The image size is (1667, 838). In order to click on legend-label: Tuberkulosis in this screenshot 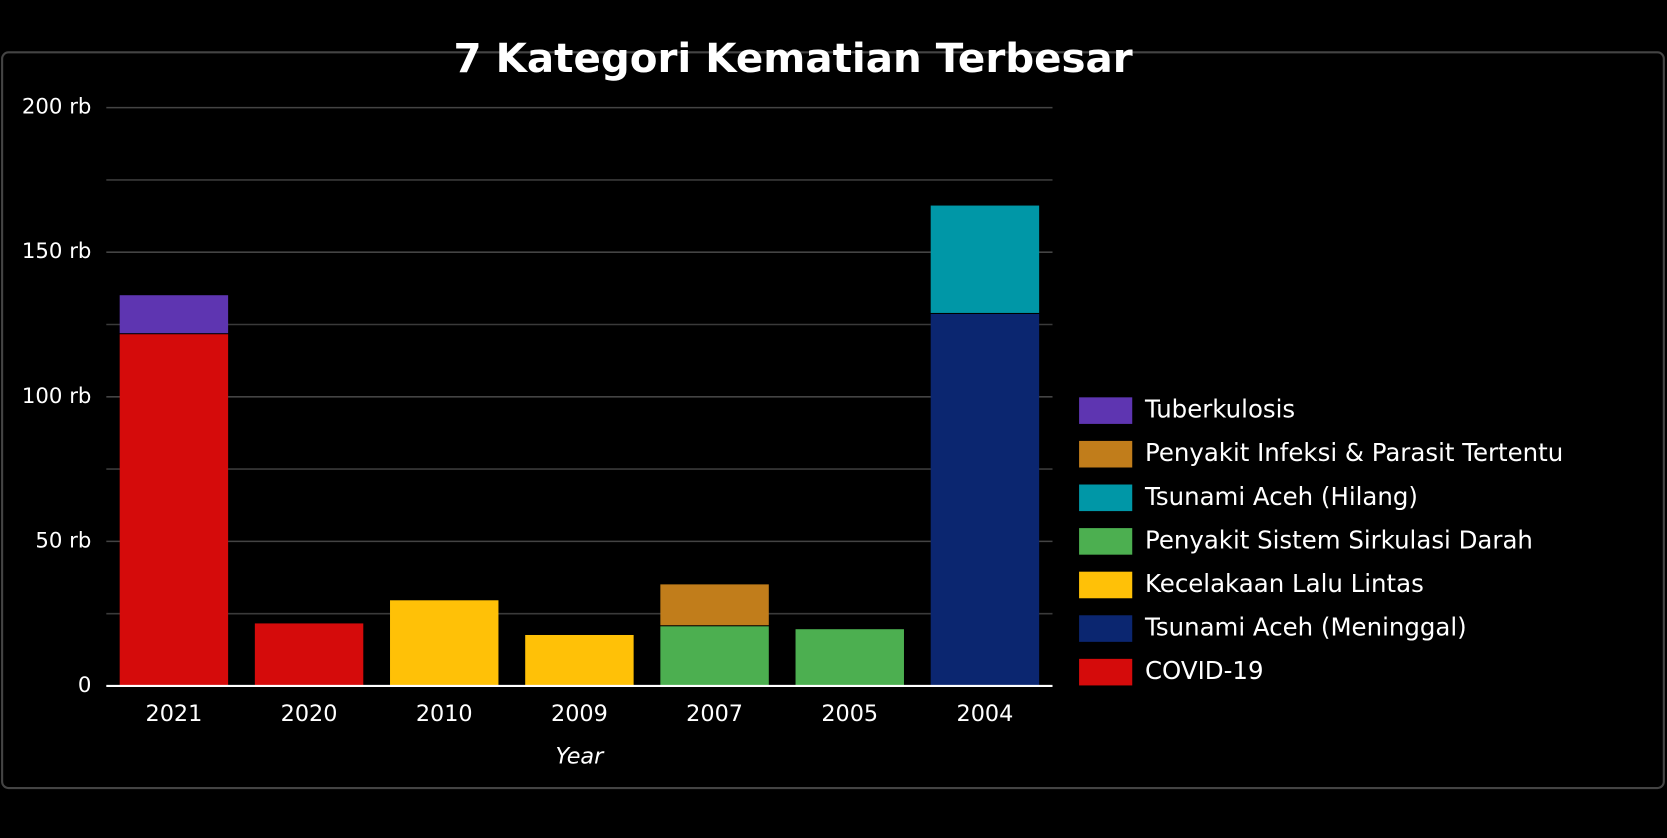, I will do `click(1219, 409)`.